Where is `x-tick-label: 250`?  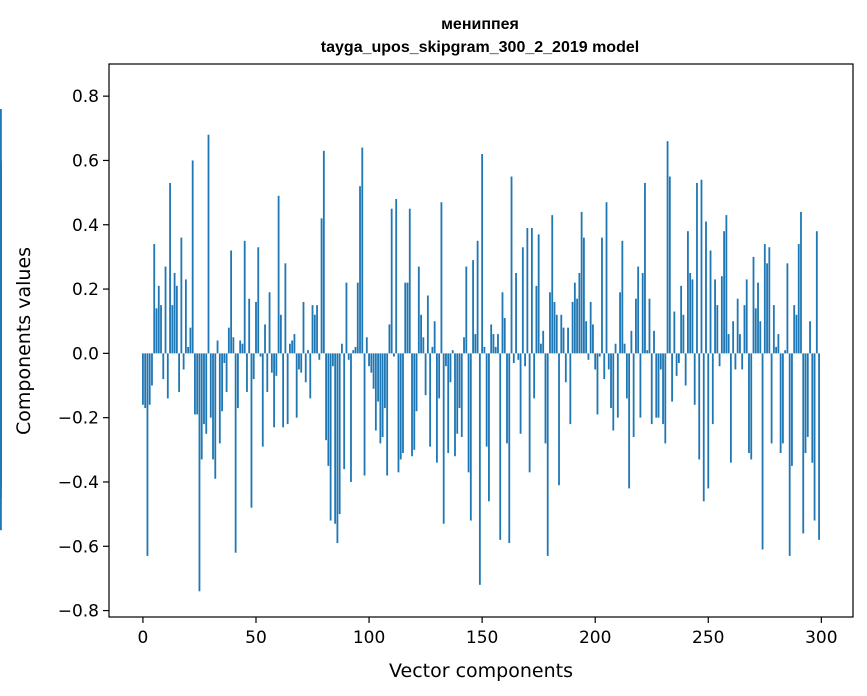
x-tick-label: 250 is located at coordinates (708, 638).